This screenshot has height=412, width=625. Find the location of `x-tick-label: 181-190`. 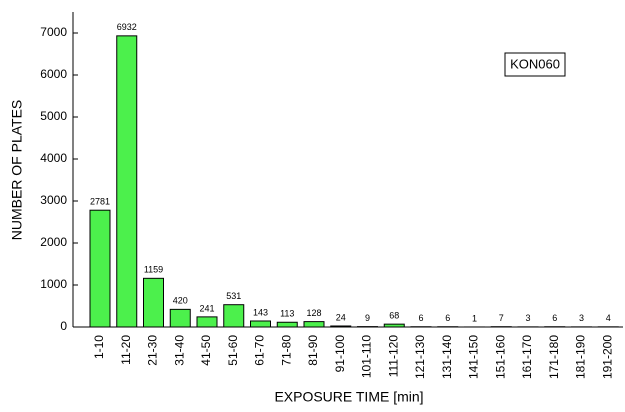

x-tick-label: 181-190 is located at coordinates (581, 357).